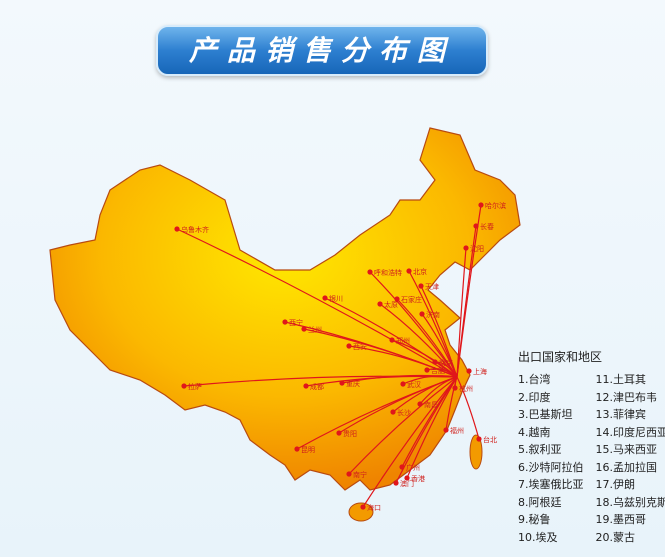 The height and width of the screenshot is (557, 665). Describe the element at coordinates (317, 386) in the screenshot. I see `city-label: 成都` at that location.